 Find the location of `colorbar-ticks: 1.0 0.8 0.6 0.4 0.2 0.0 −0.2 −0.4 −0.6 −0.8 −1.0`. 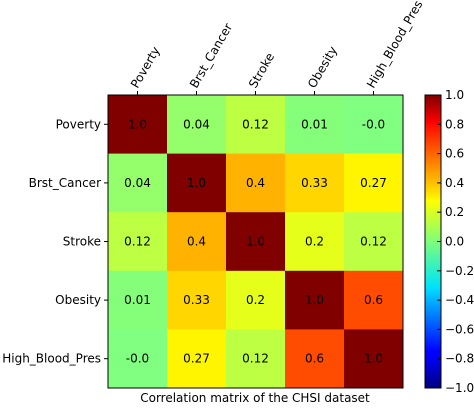

colorbar-ticks: 1.0 0.8 0.6 0.4 0.2 0.0 −0.2 −0.4 −0.6 −0.8 −1.0 is located at coordinates (455, 241).